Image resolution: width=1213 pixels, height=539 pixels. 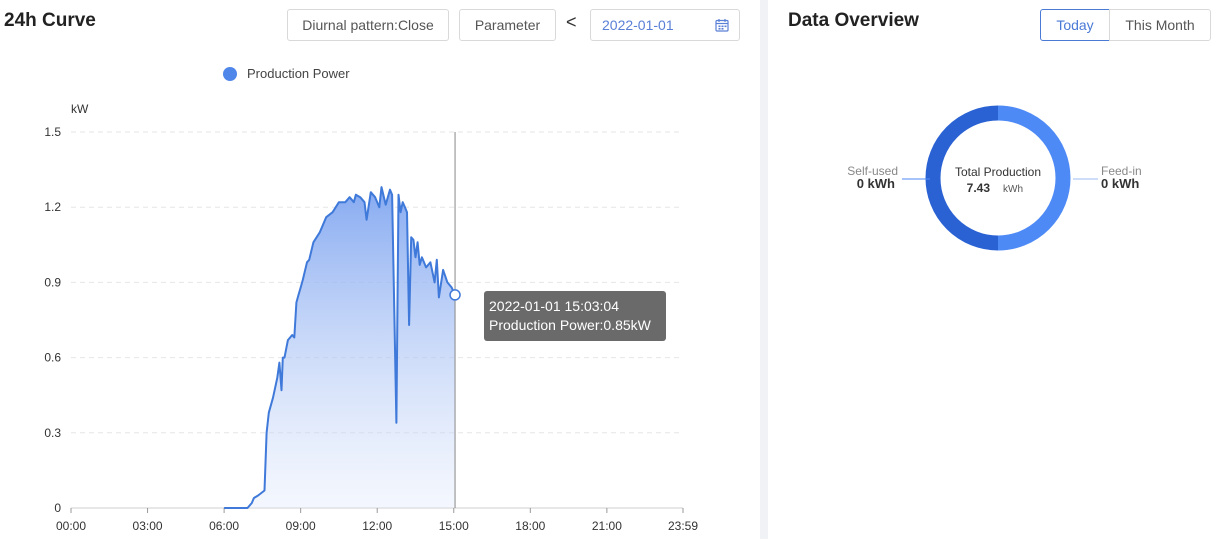 I want to click on x-tick-label: 09:00, so click(x=301, y=526).